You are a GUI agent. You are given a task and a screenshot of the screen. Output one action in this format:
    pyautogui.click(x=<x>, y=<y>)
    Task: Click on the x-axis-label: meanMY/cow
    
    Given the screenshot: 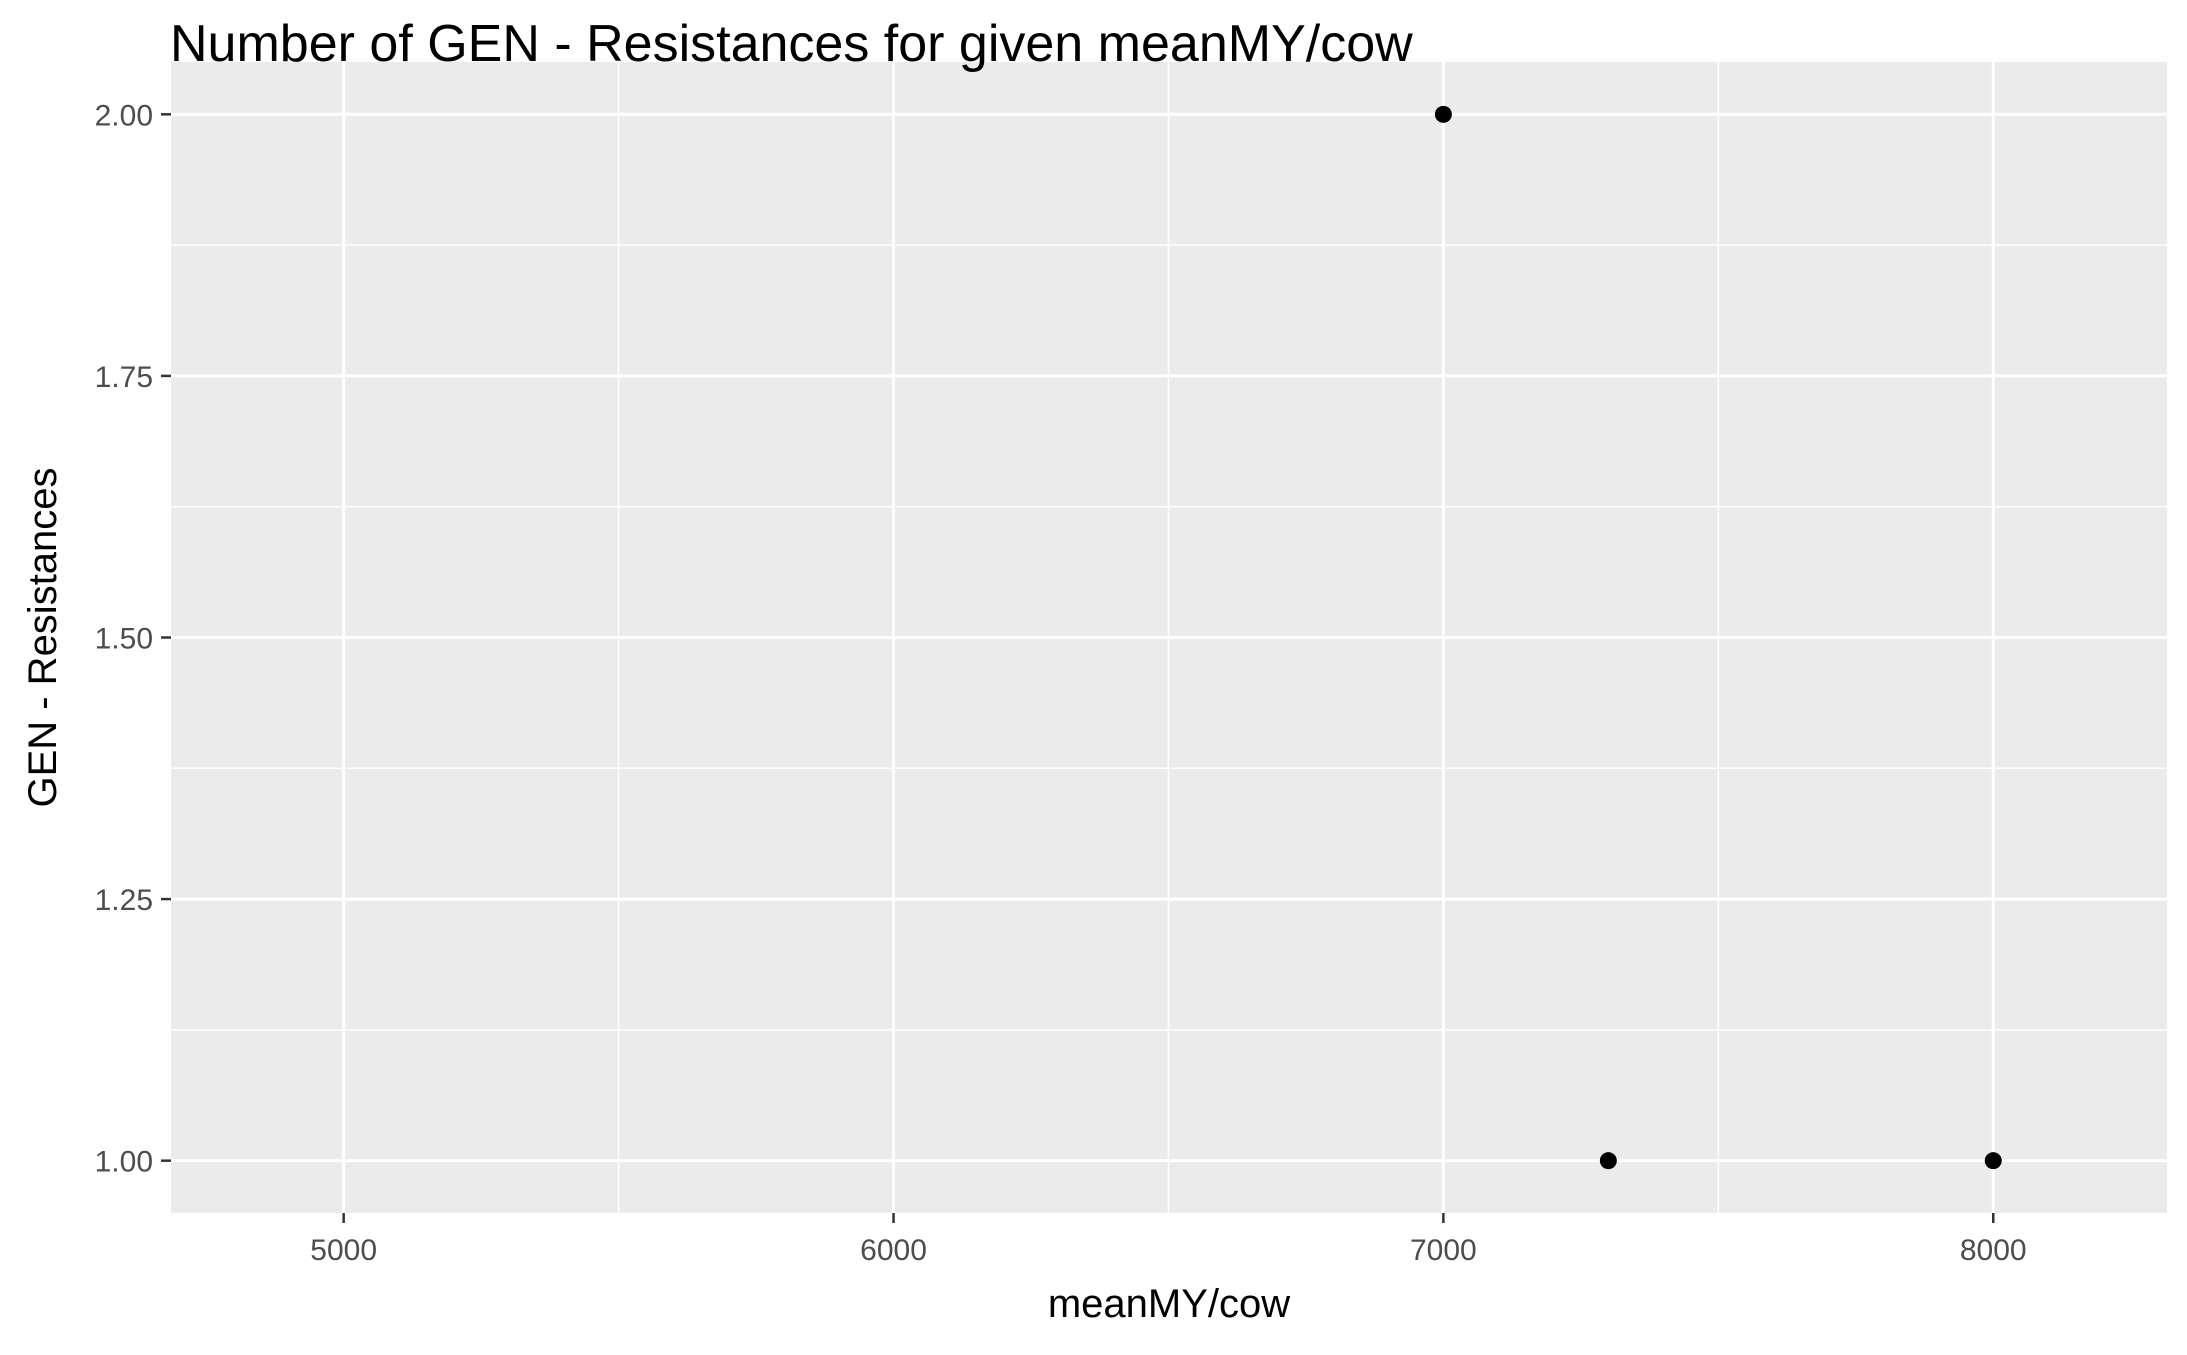 What is the action you would take?
    pyautogui.click(x=1169, y=1304)
    